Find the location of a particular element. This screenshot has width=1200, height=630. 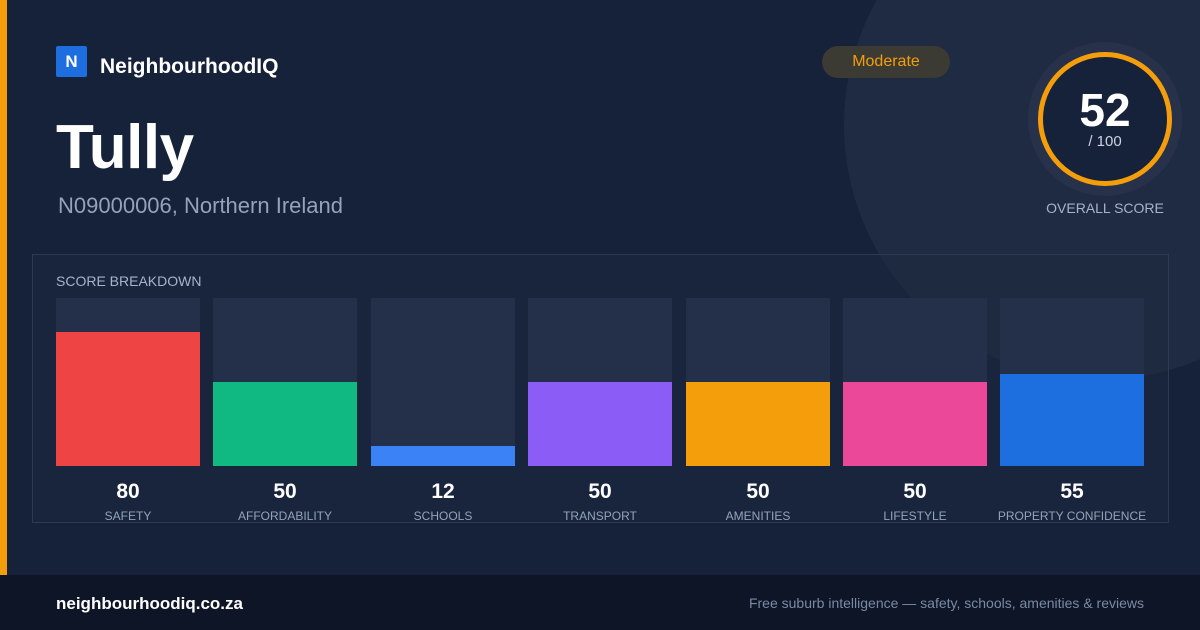

rating-badge: Moderate is located at coordinates (886, 62).